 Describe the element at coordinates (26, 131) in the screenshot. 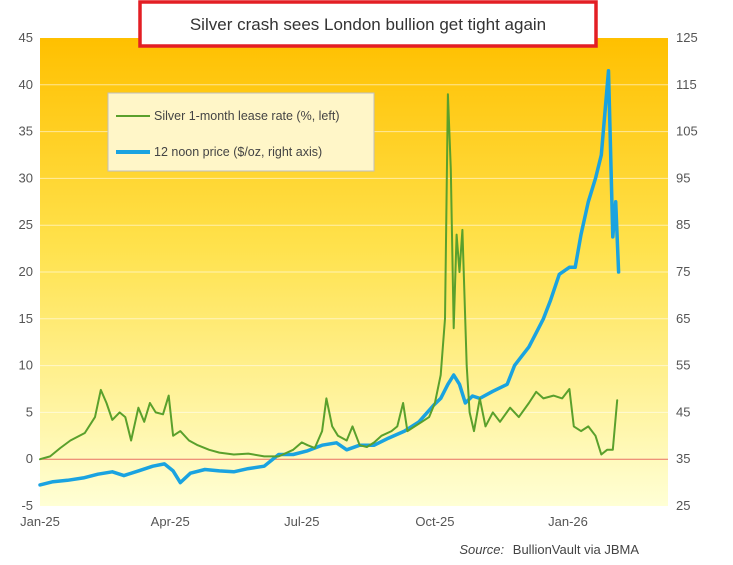

I see `left-axis-tick-label: 35` at that location.